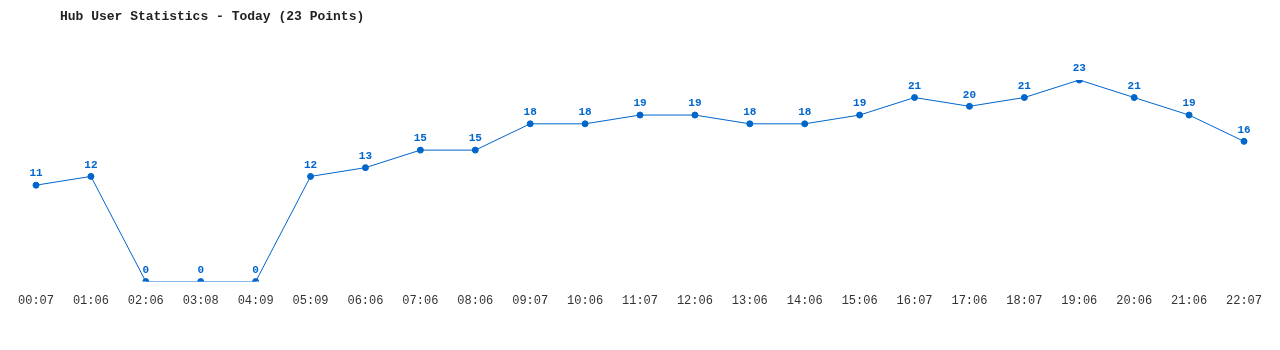 This screenshot has height=350, width=1280. What do you see at coordinates (1189, 300) in the screenshot?
I see `x-tick-label: 21:06` at bounding box center [1189, 300].